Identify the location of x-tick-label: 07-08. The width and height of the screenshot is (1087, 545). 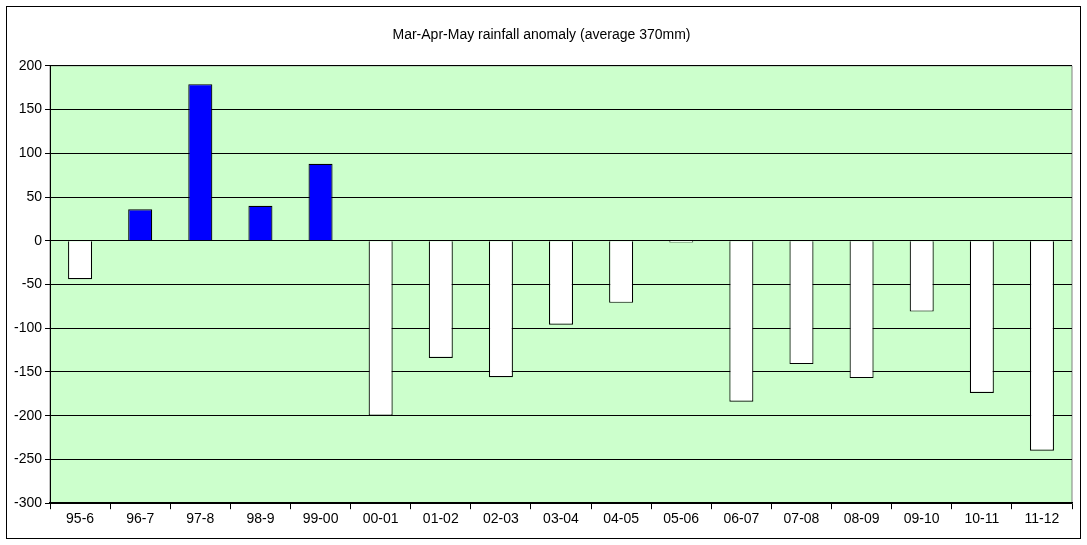
(801, 518).